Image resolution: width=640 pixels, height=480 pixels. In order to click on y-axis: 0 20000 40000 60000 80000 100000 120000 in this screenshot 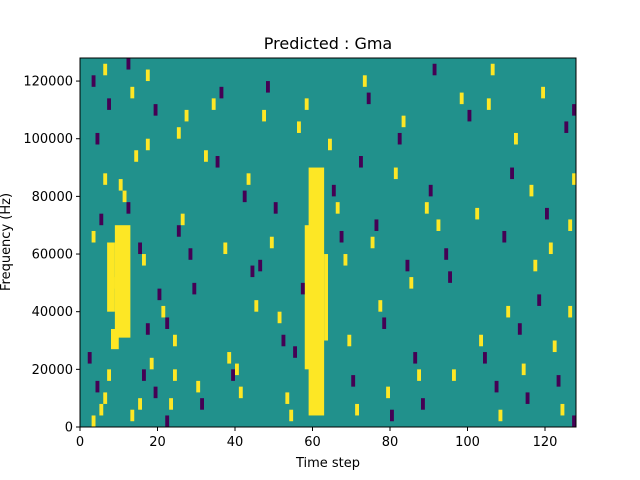, I will do `click(51, 255)`.